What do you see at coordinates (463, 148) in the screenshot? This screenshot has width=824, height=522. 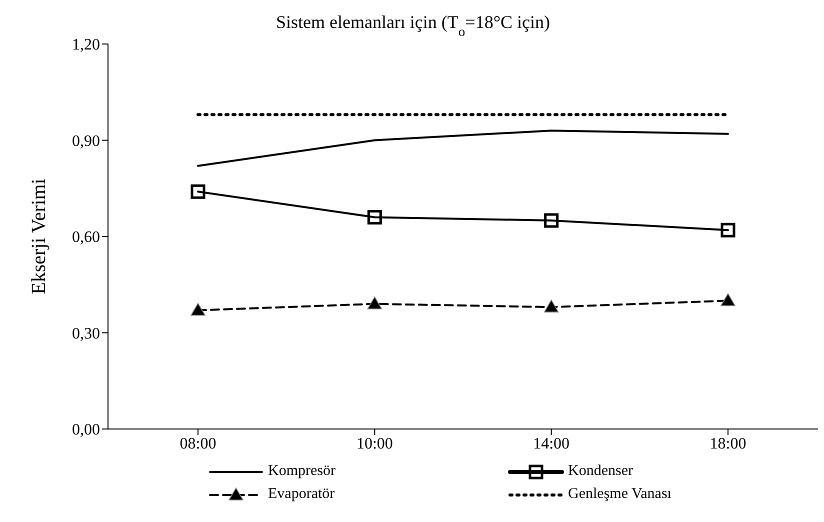 I see `line-series` at bounding box center [463, 148].